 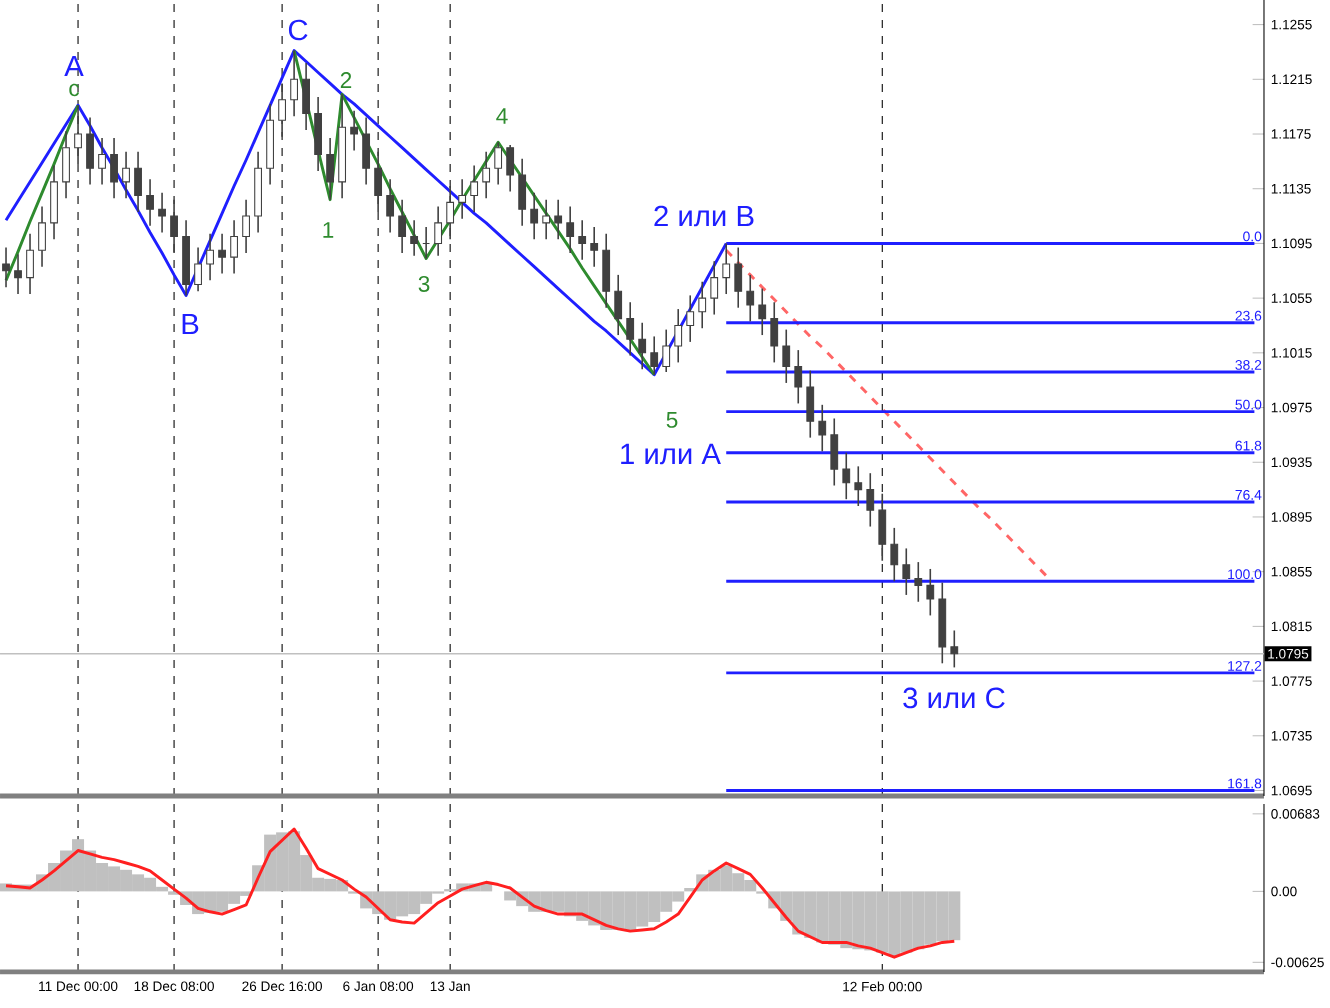 What do you see at coordinates (346, 80) in the screenshot?
I see `annotation: 2` at bounding box center [346, 80].